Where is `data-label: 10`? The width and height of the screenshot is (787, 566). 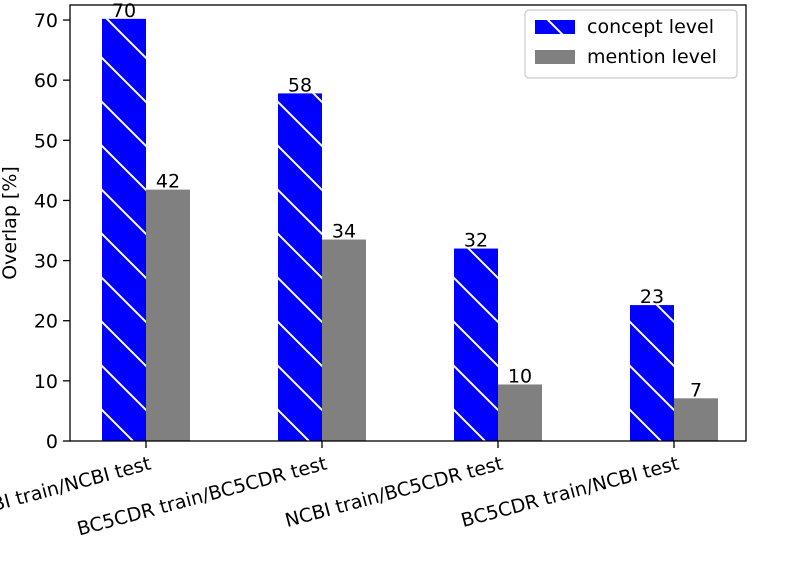 data-label: 10 is located at coordinates (520, 376).